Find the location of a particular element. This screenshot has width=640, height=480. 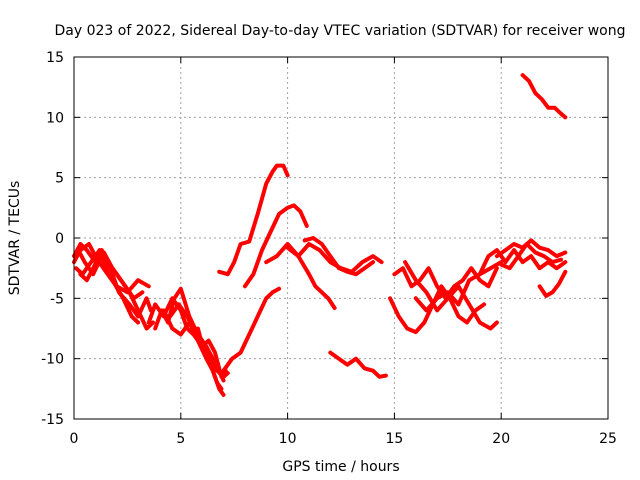

y-tick-label: 5 is located at coordinates (59, 179).